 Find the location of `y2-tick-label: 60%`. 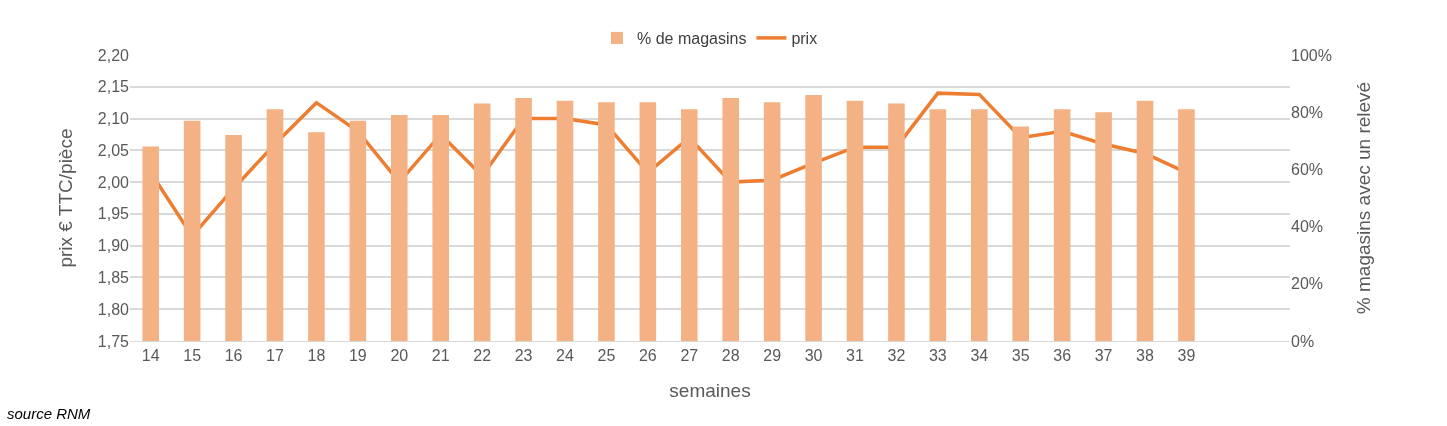

y2-tick-label: 60% is located at coordinates (1307, 169).